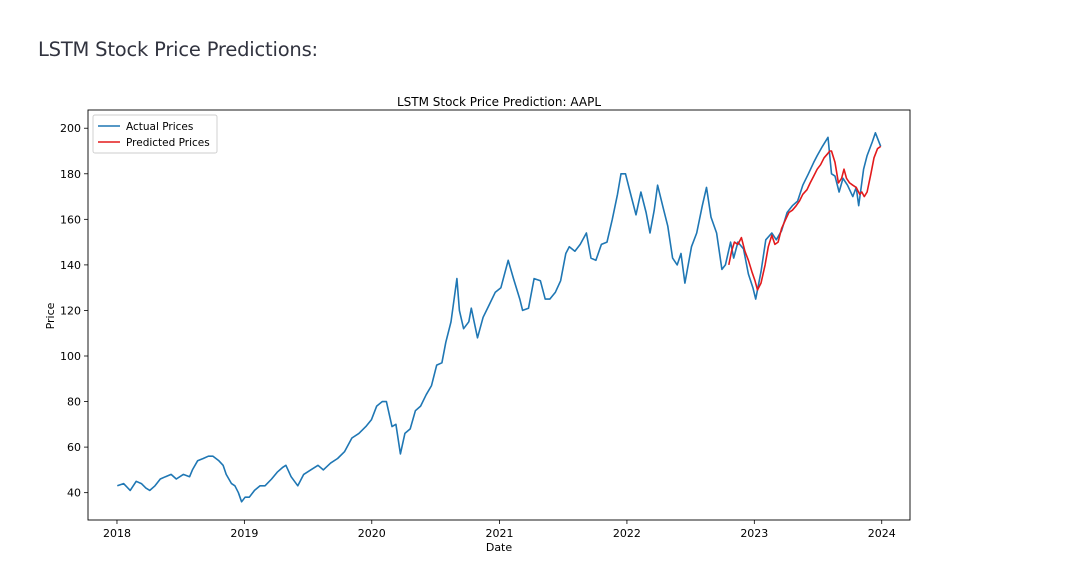  I want to click on y-tick-label: 80, so click(74, 402).